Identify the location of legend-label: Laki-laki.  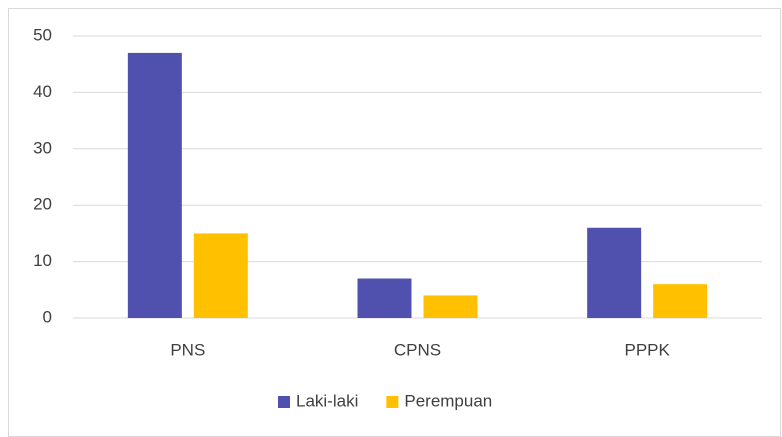
(327, 400).